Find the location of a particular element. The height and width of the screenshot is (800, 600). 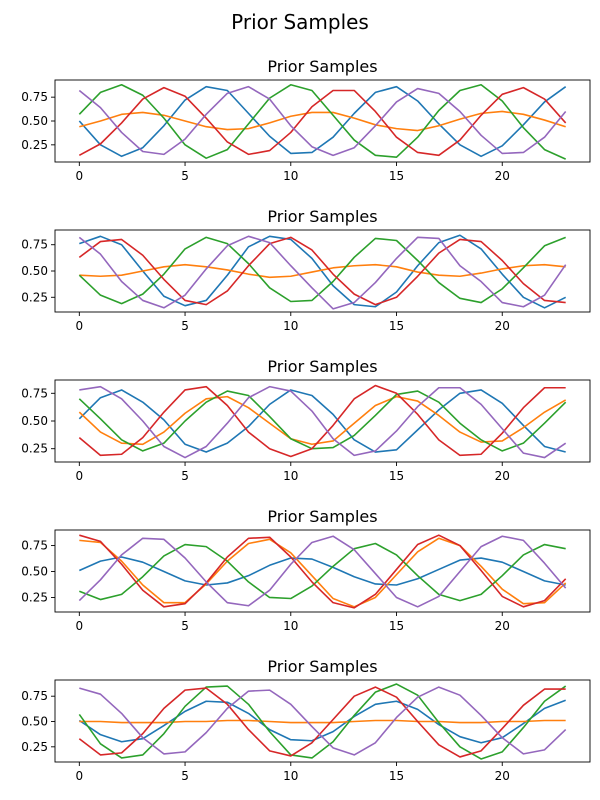

chart-panel-4: Prior Samples 0 5 10 15 20 0.25 0.50 0.75 is located at coordinates (306, 570).